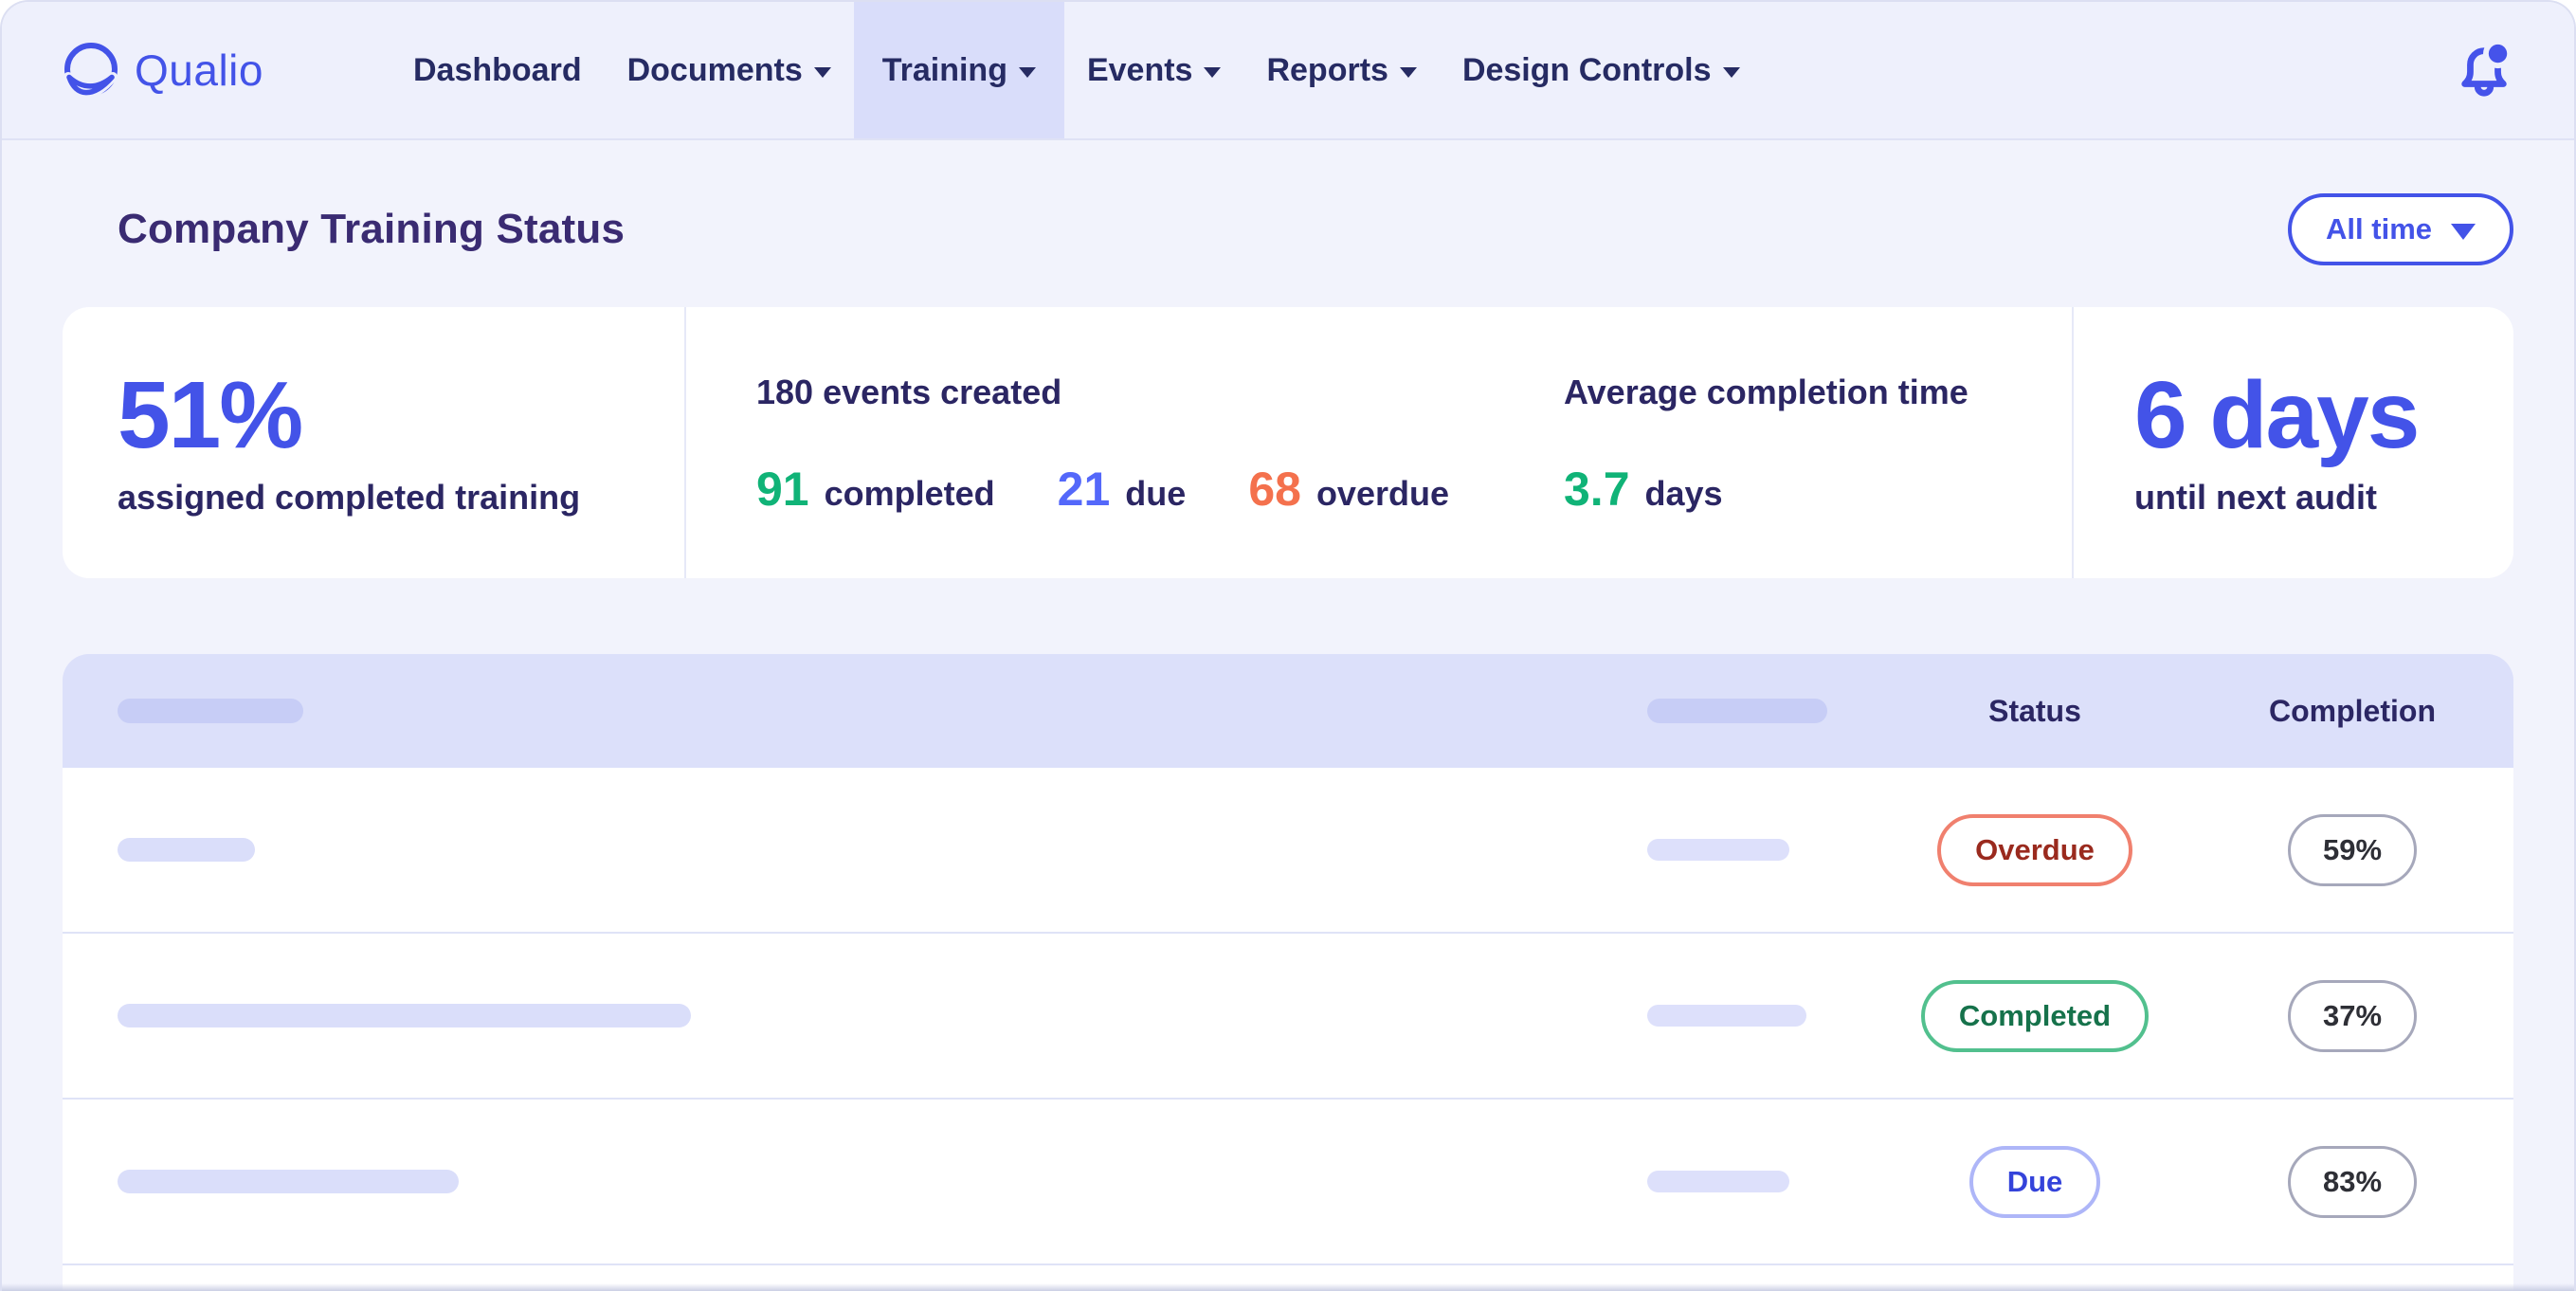  I want to click on nav-item-dashboard: Dashboard, so click(498, 70).